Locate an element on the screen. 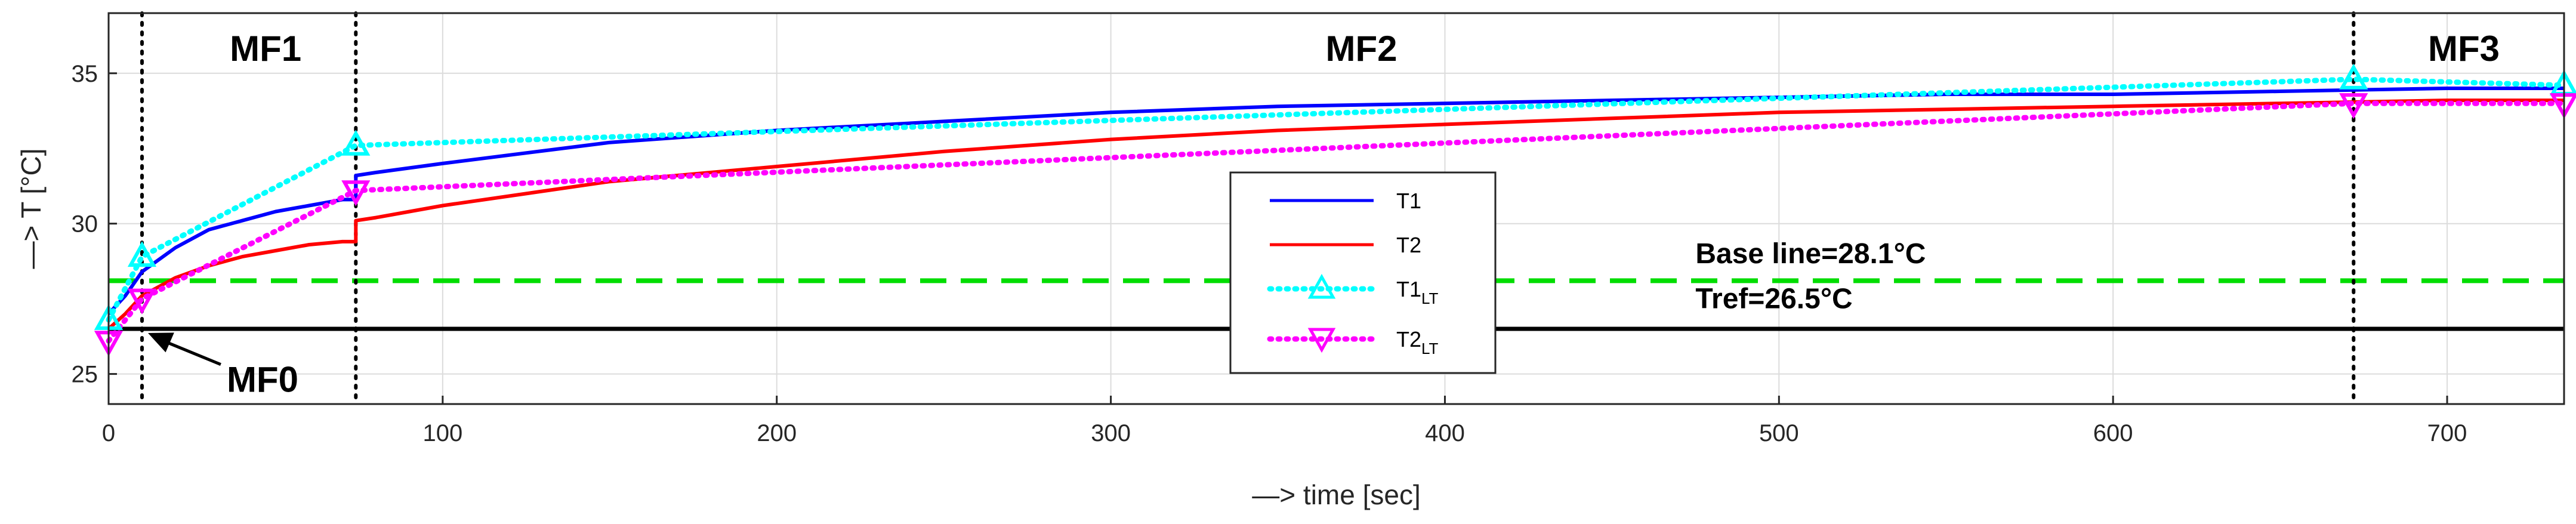  legend-label-t2-main: T2 is located at coordinates (1409, 245).